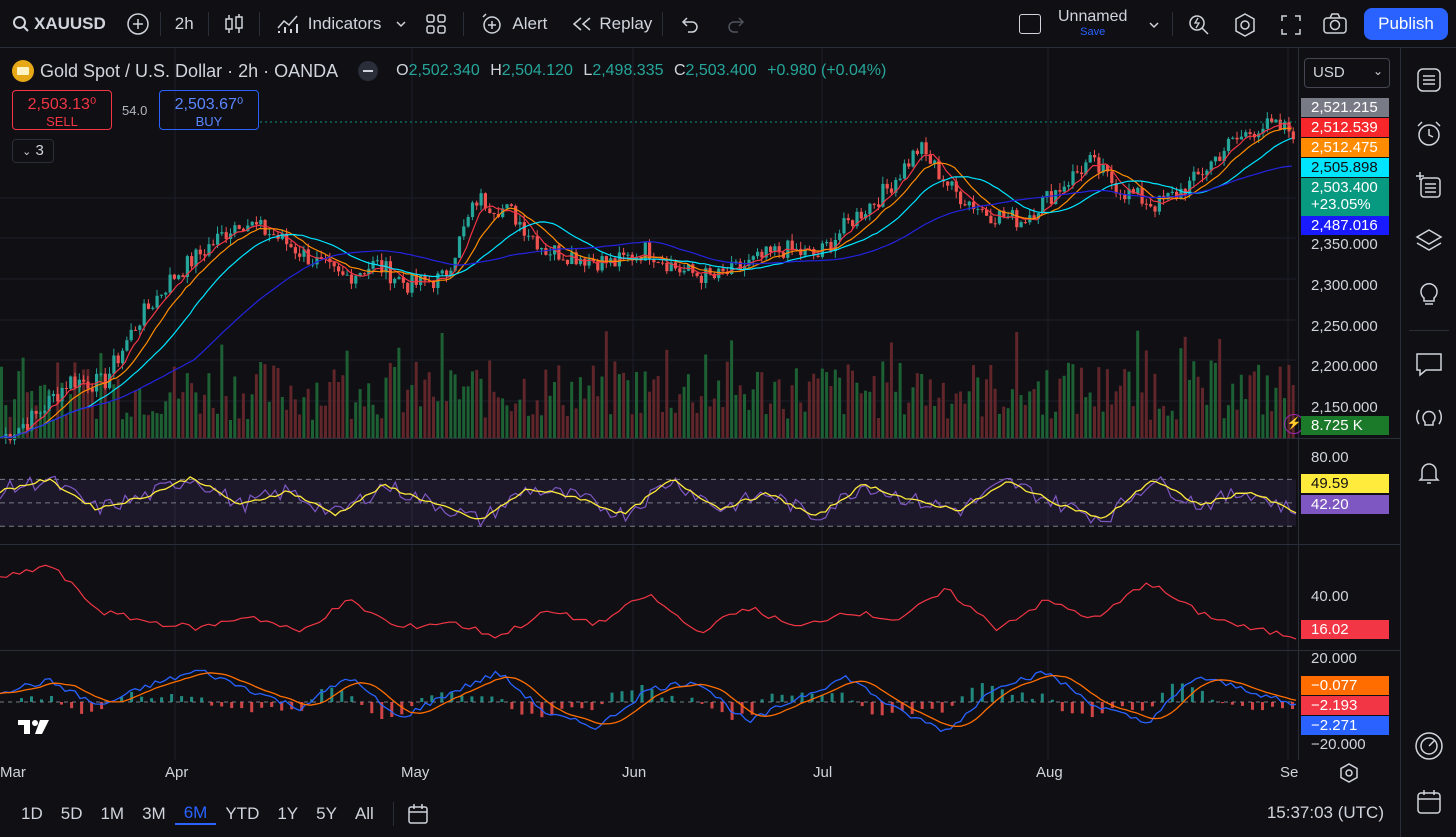 The height and width of the screenshot is (837, 1456). What do you see at coordinates (326, 813) in the screenshot?
I see `range-5y: 5Y` at bounding box center [326, 813].